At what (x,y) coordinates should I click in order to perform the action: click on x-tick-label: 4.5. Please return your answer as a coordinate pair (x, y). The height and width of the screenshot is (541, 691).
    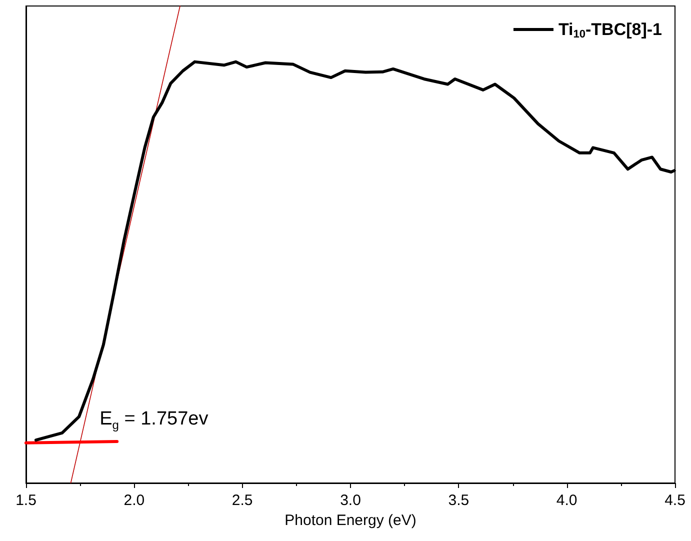
    Looking at the image, I should click on (675, 500).